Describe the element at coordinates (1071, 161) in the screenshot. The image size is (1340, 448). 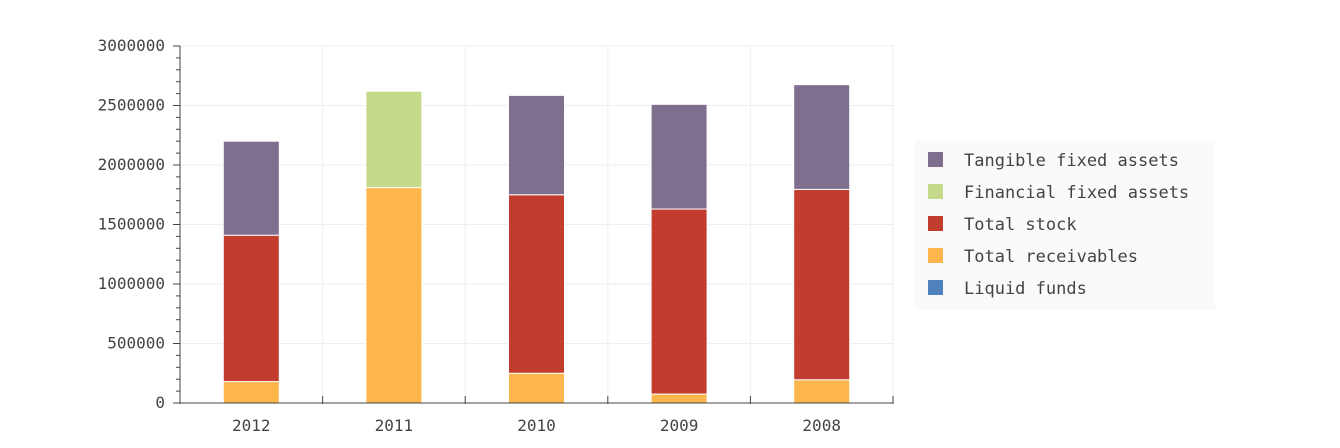
I see `legend-label: Tangible fixed assets` at that location.